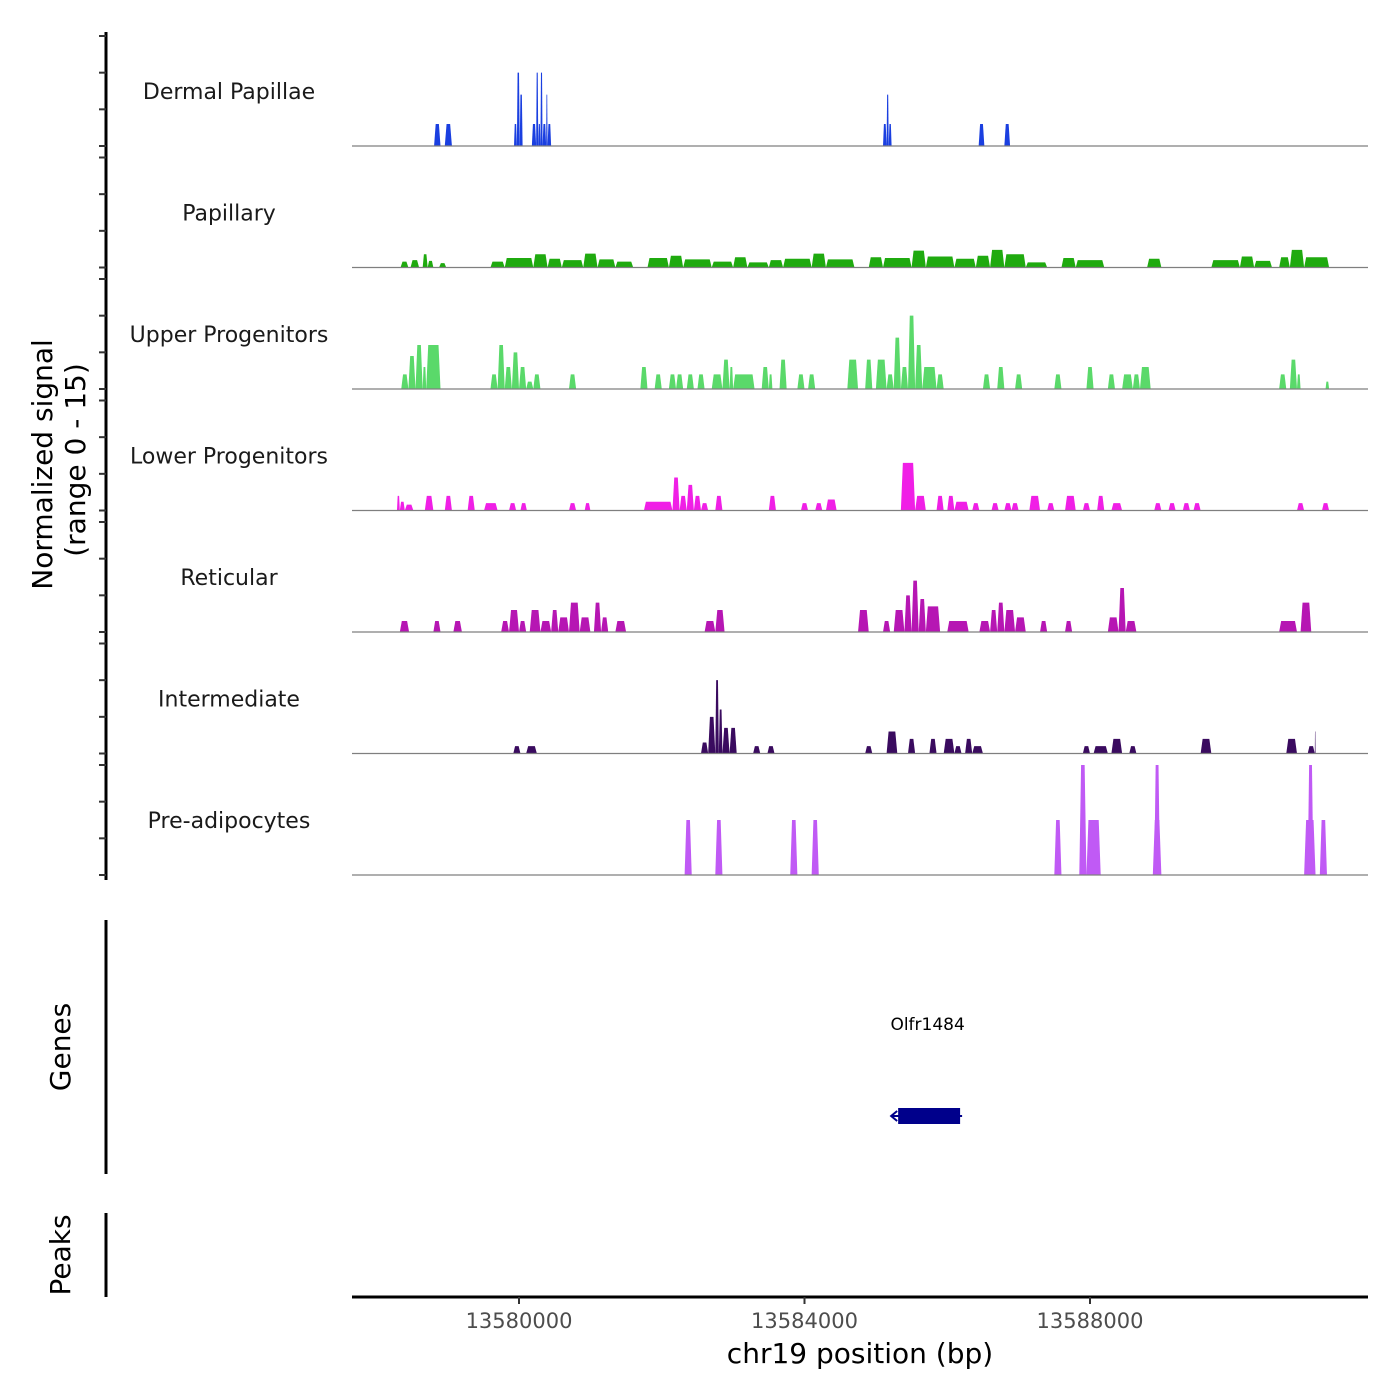 This screenshot has height=1400, width=1400. Describe the element at coordinates (860, 487) in the screenshot. I see `track-lower-progenitors` at that location.